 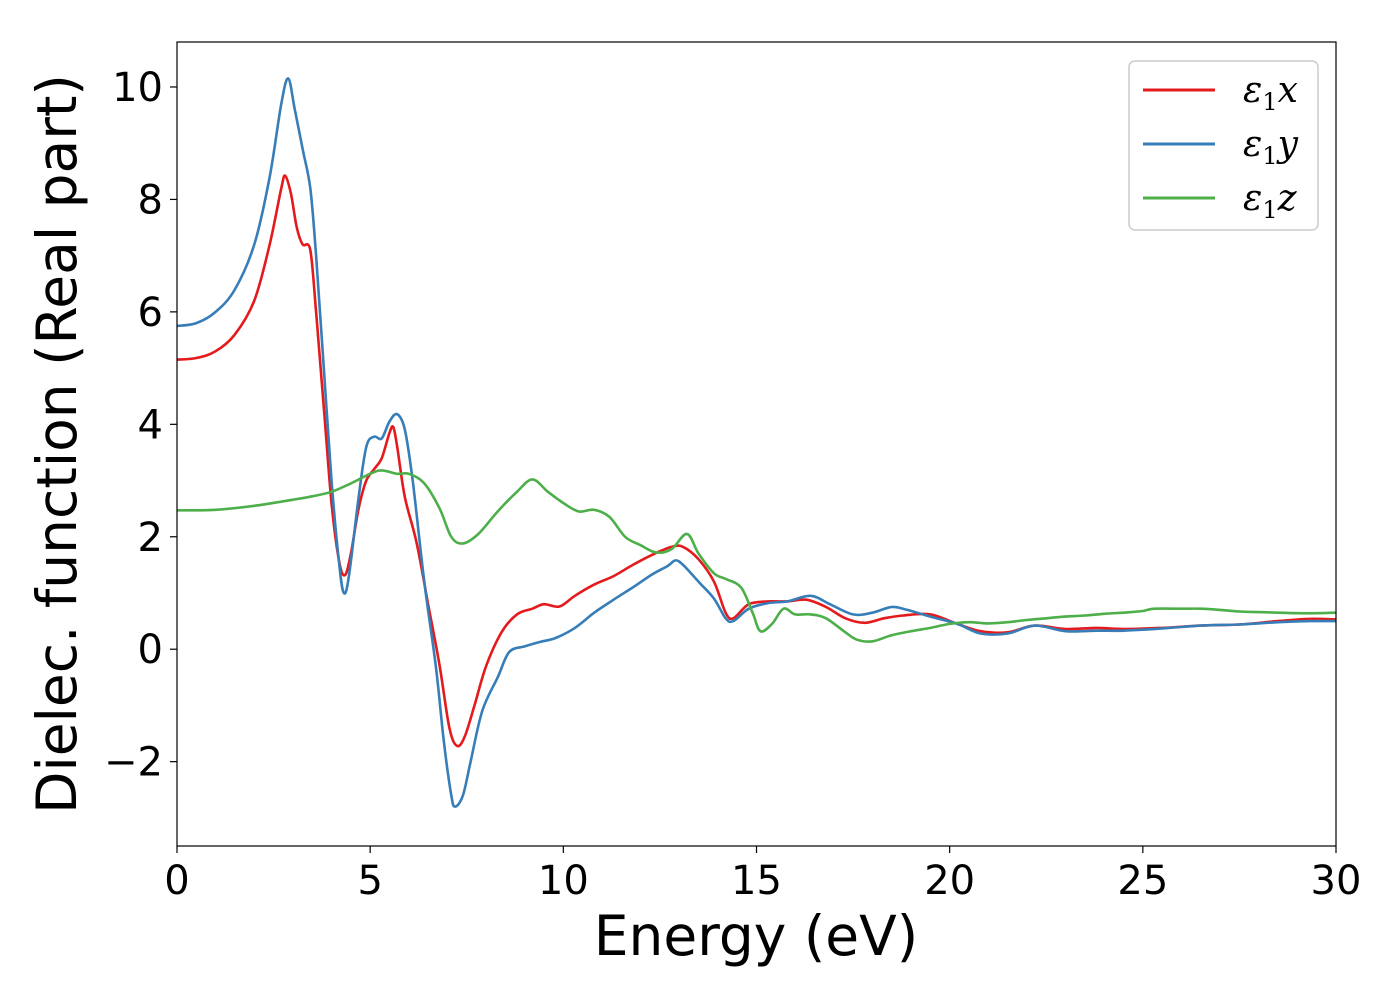 I want to click on legend-label-y: ε1y, so click(x=1271, y=147).